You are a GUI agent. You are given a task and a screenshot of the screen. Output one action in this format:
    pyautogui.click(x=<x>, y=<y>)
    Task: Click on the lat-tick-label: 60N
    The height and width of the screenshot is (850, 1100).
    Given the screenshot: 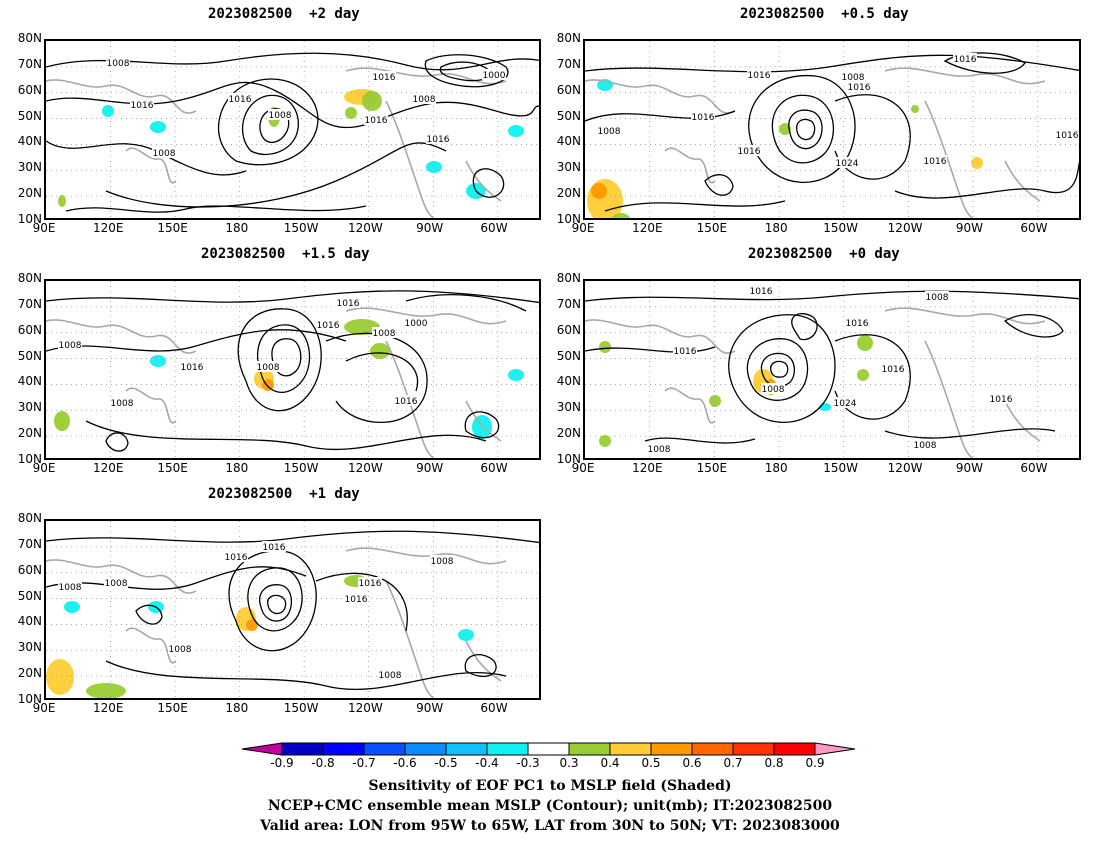 What is the action you would take?
    pyautogui.click(x=29, y=89)
    